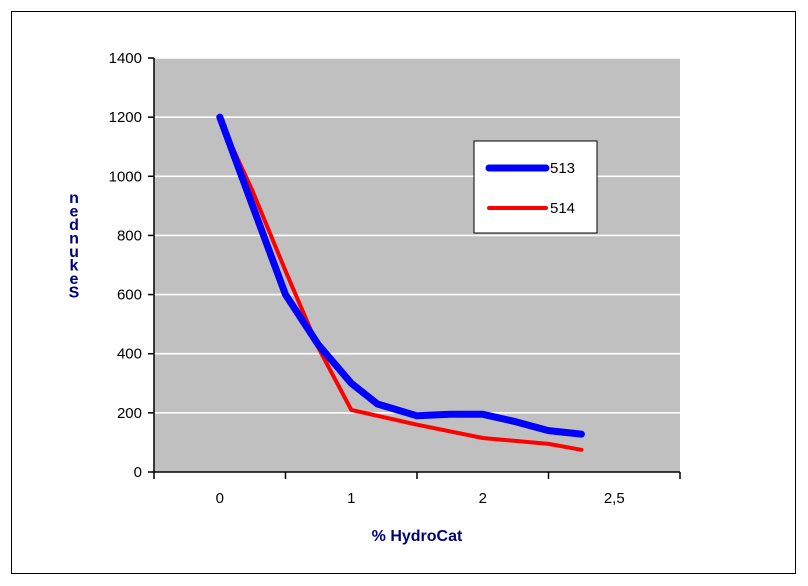 This screenshot has width=808, height=586. Describe the element at coordinates (420, 498) in the screenshot. I see `x-tick-labels: 0 1 2 2,5` at that location.